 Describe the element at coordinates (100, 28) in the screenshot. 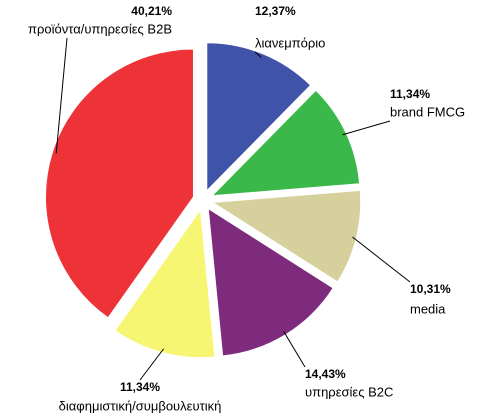

I see `category-label: προϊόντα/υπηρεσίες B2B` at that location.